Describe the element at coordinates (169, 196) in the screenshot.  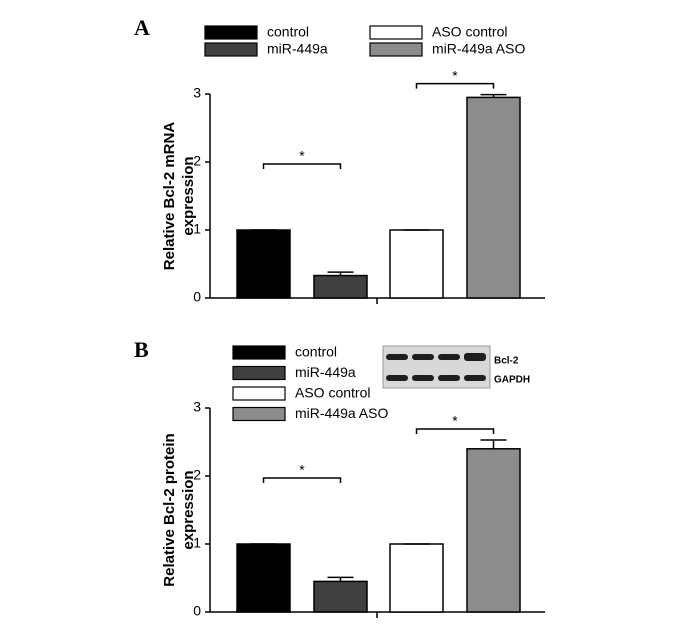
I see `y-axis-label: Relative Bcl-2 mRNA` at that location.